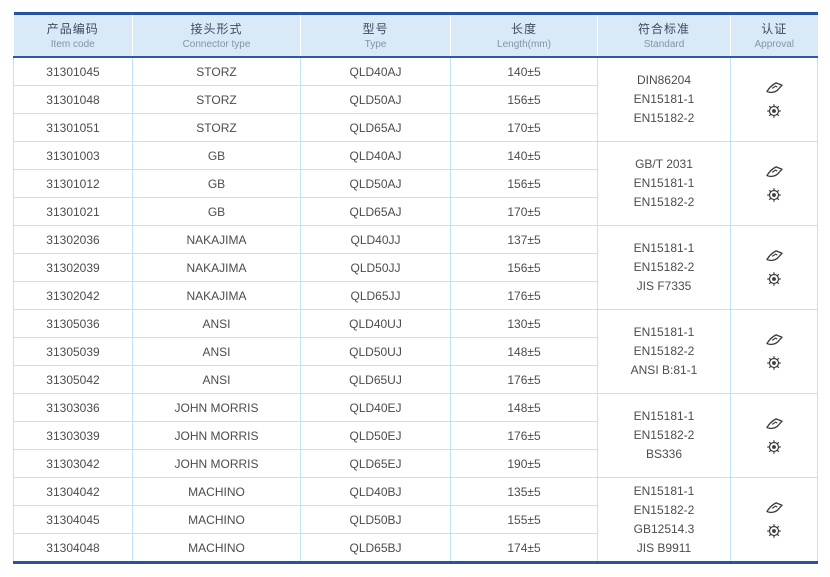  What do you see at coordinates (375, 407) in the screenshot?
I see `type-cell: QLD40EJ` at bounding box center [375, 407].